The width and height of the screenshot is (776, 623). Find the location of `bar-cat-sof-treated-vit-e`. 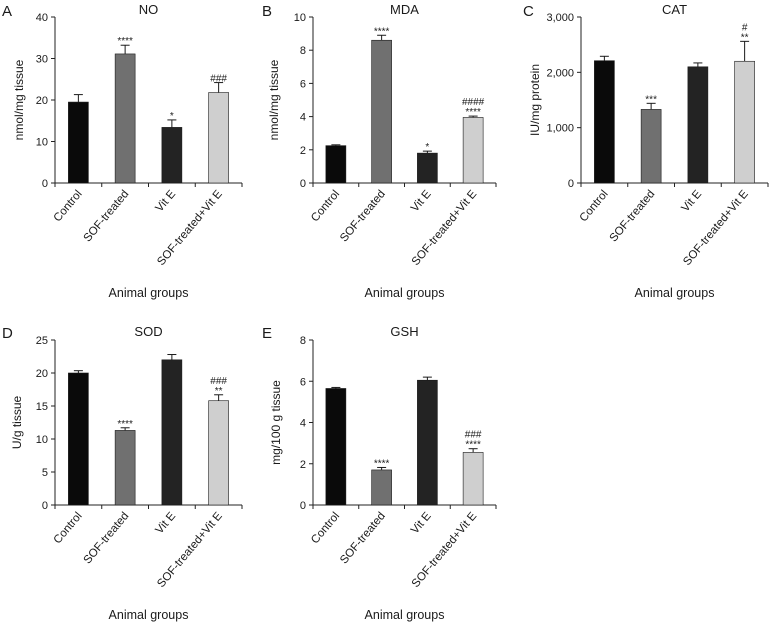

bar-cat-sof-treated-vit-e is located at coordinates (744, 122).